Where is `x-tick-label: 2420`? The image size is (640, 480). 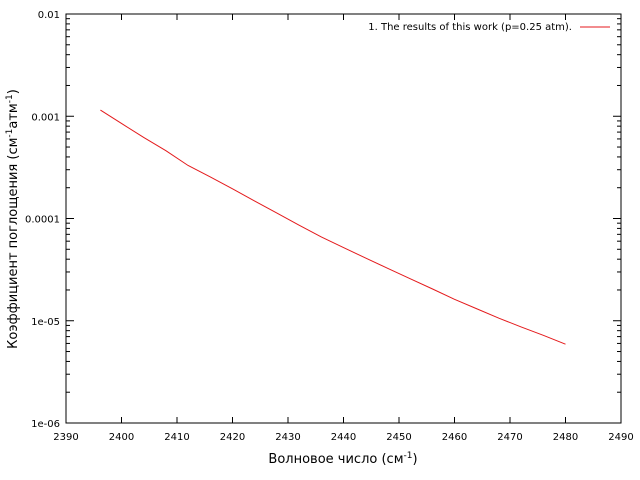
x-tick-label: 2420 is located at coordinates (232, 437).